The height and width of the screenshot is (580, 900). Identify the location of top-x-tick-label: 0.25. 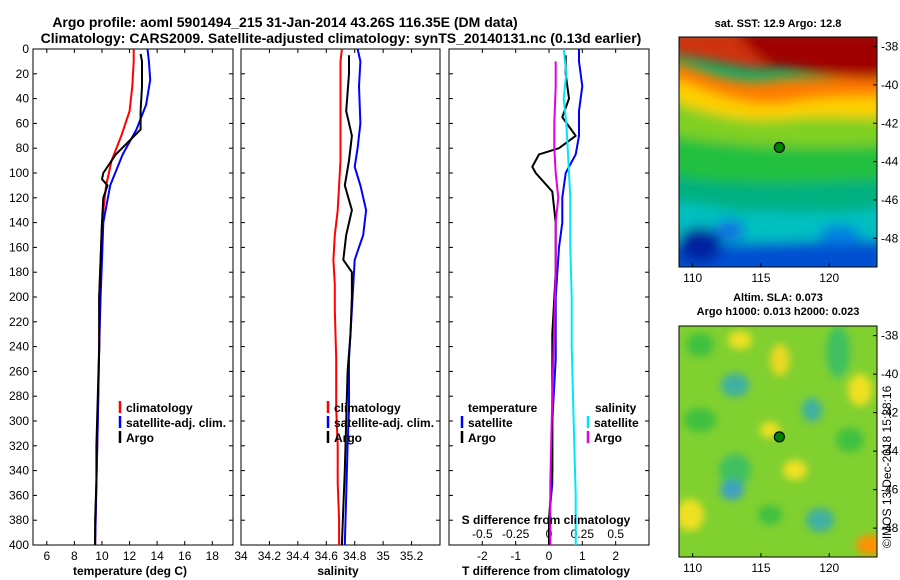
(583, 534).